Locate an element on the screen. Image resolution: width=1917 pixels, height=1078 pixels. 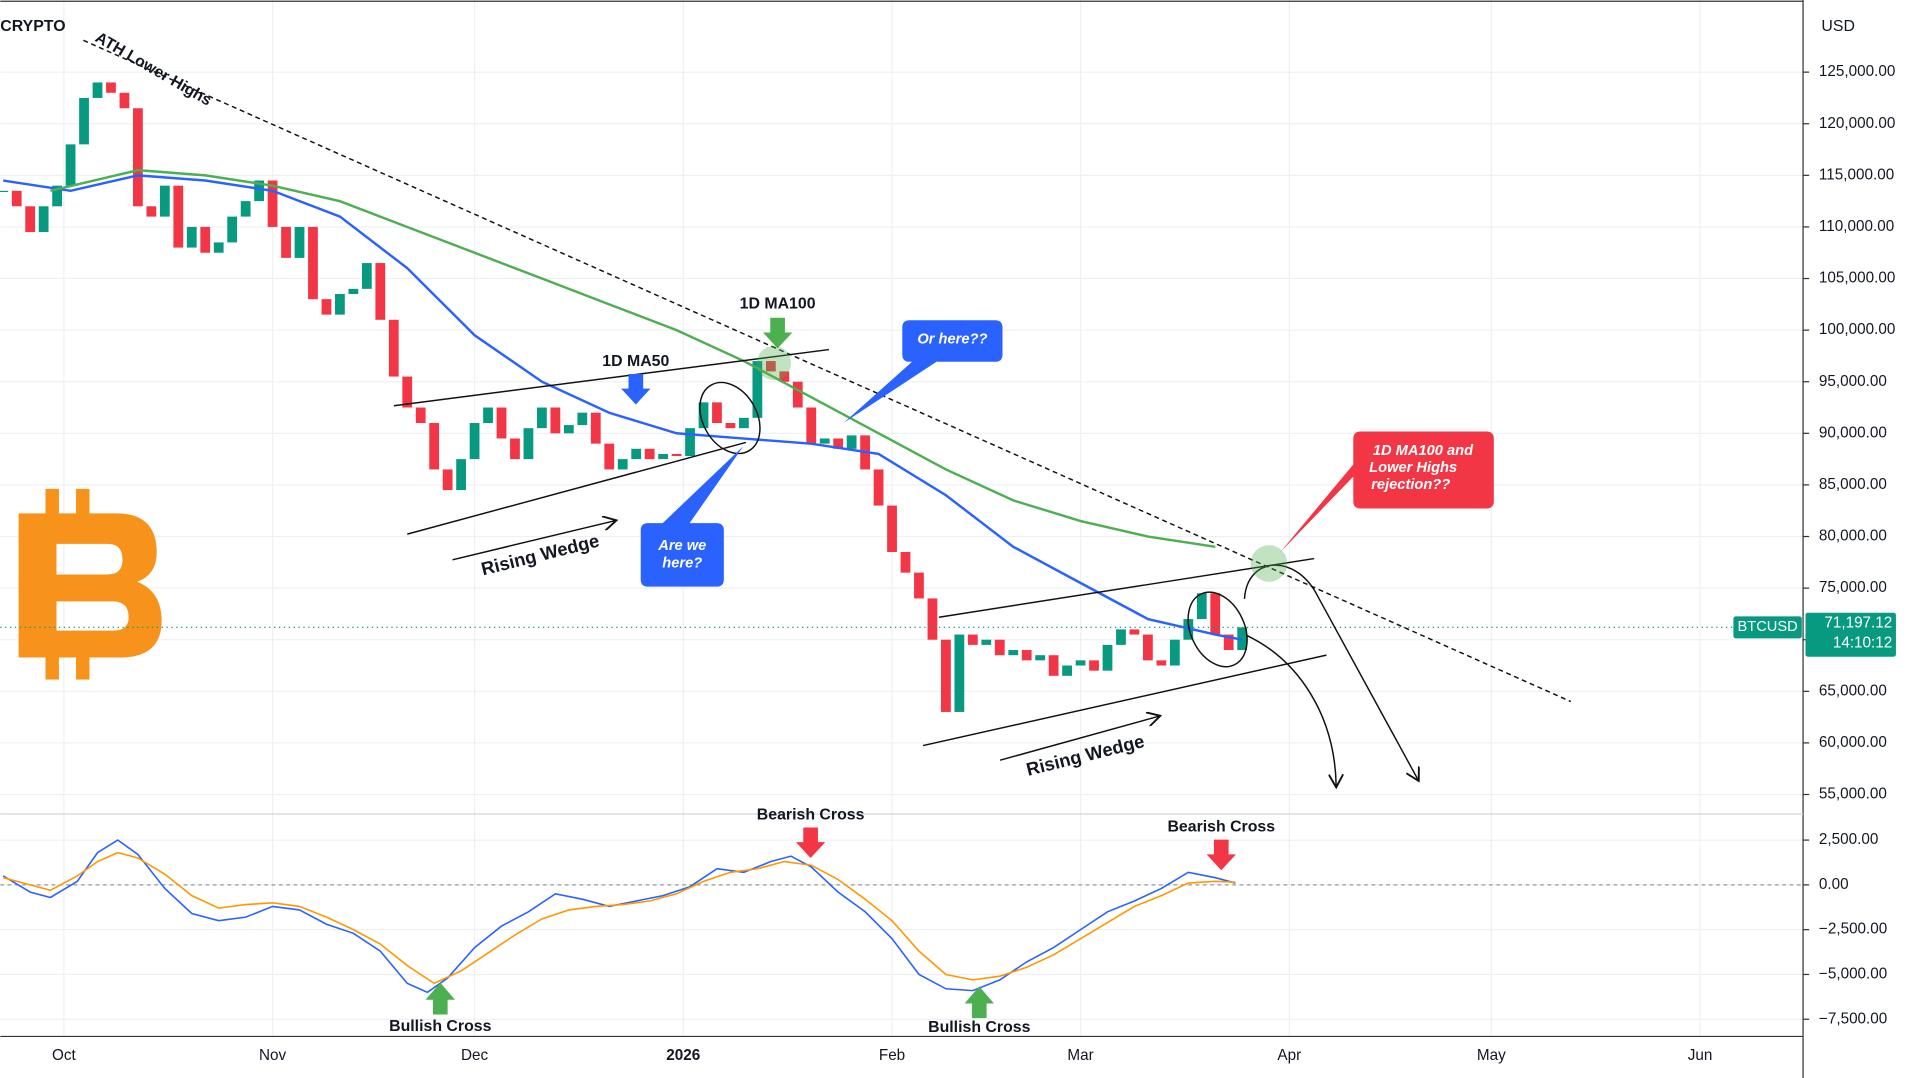
price-label: 71,197.12 is located at coordinates (1858, 623).